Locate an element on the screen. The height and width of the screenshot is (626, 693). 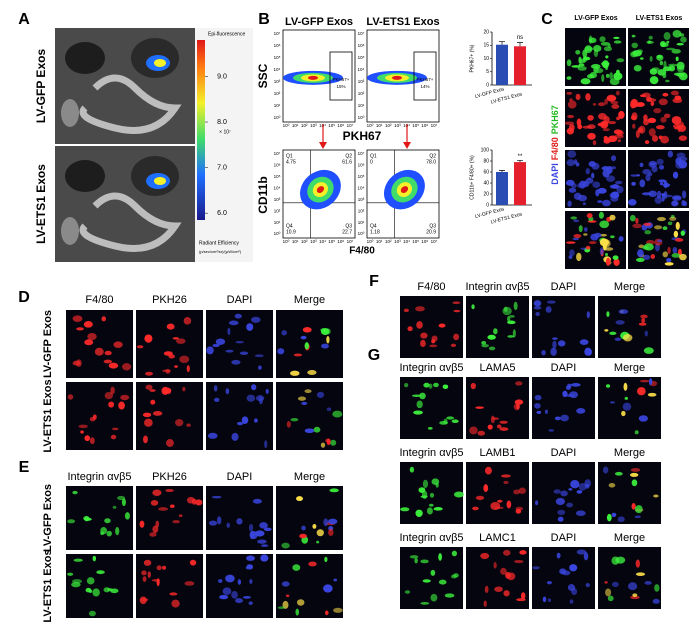
organ is located at coordinates (85, 58).